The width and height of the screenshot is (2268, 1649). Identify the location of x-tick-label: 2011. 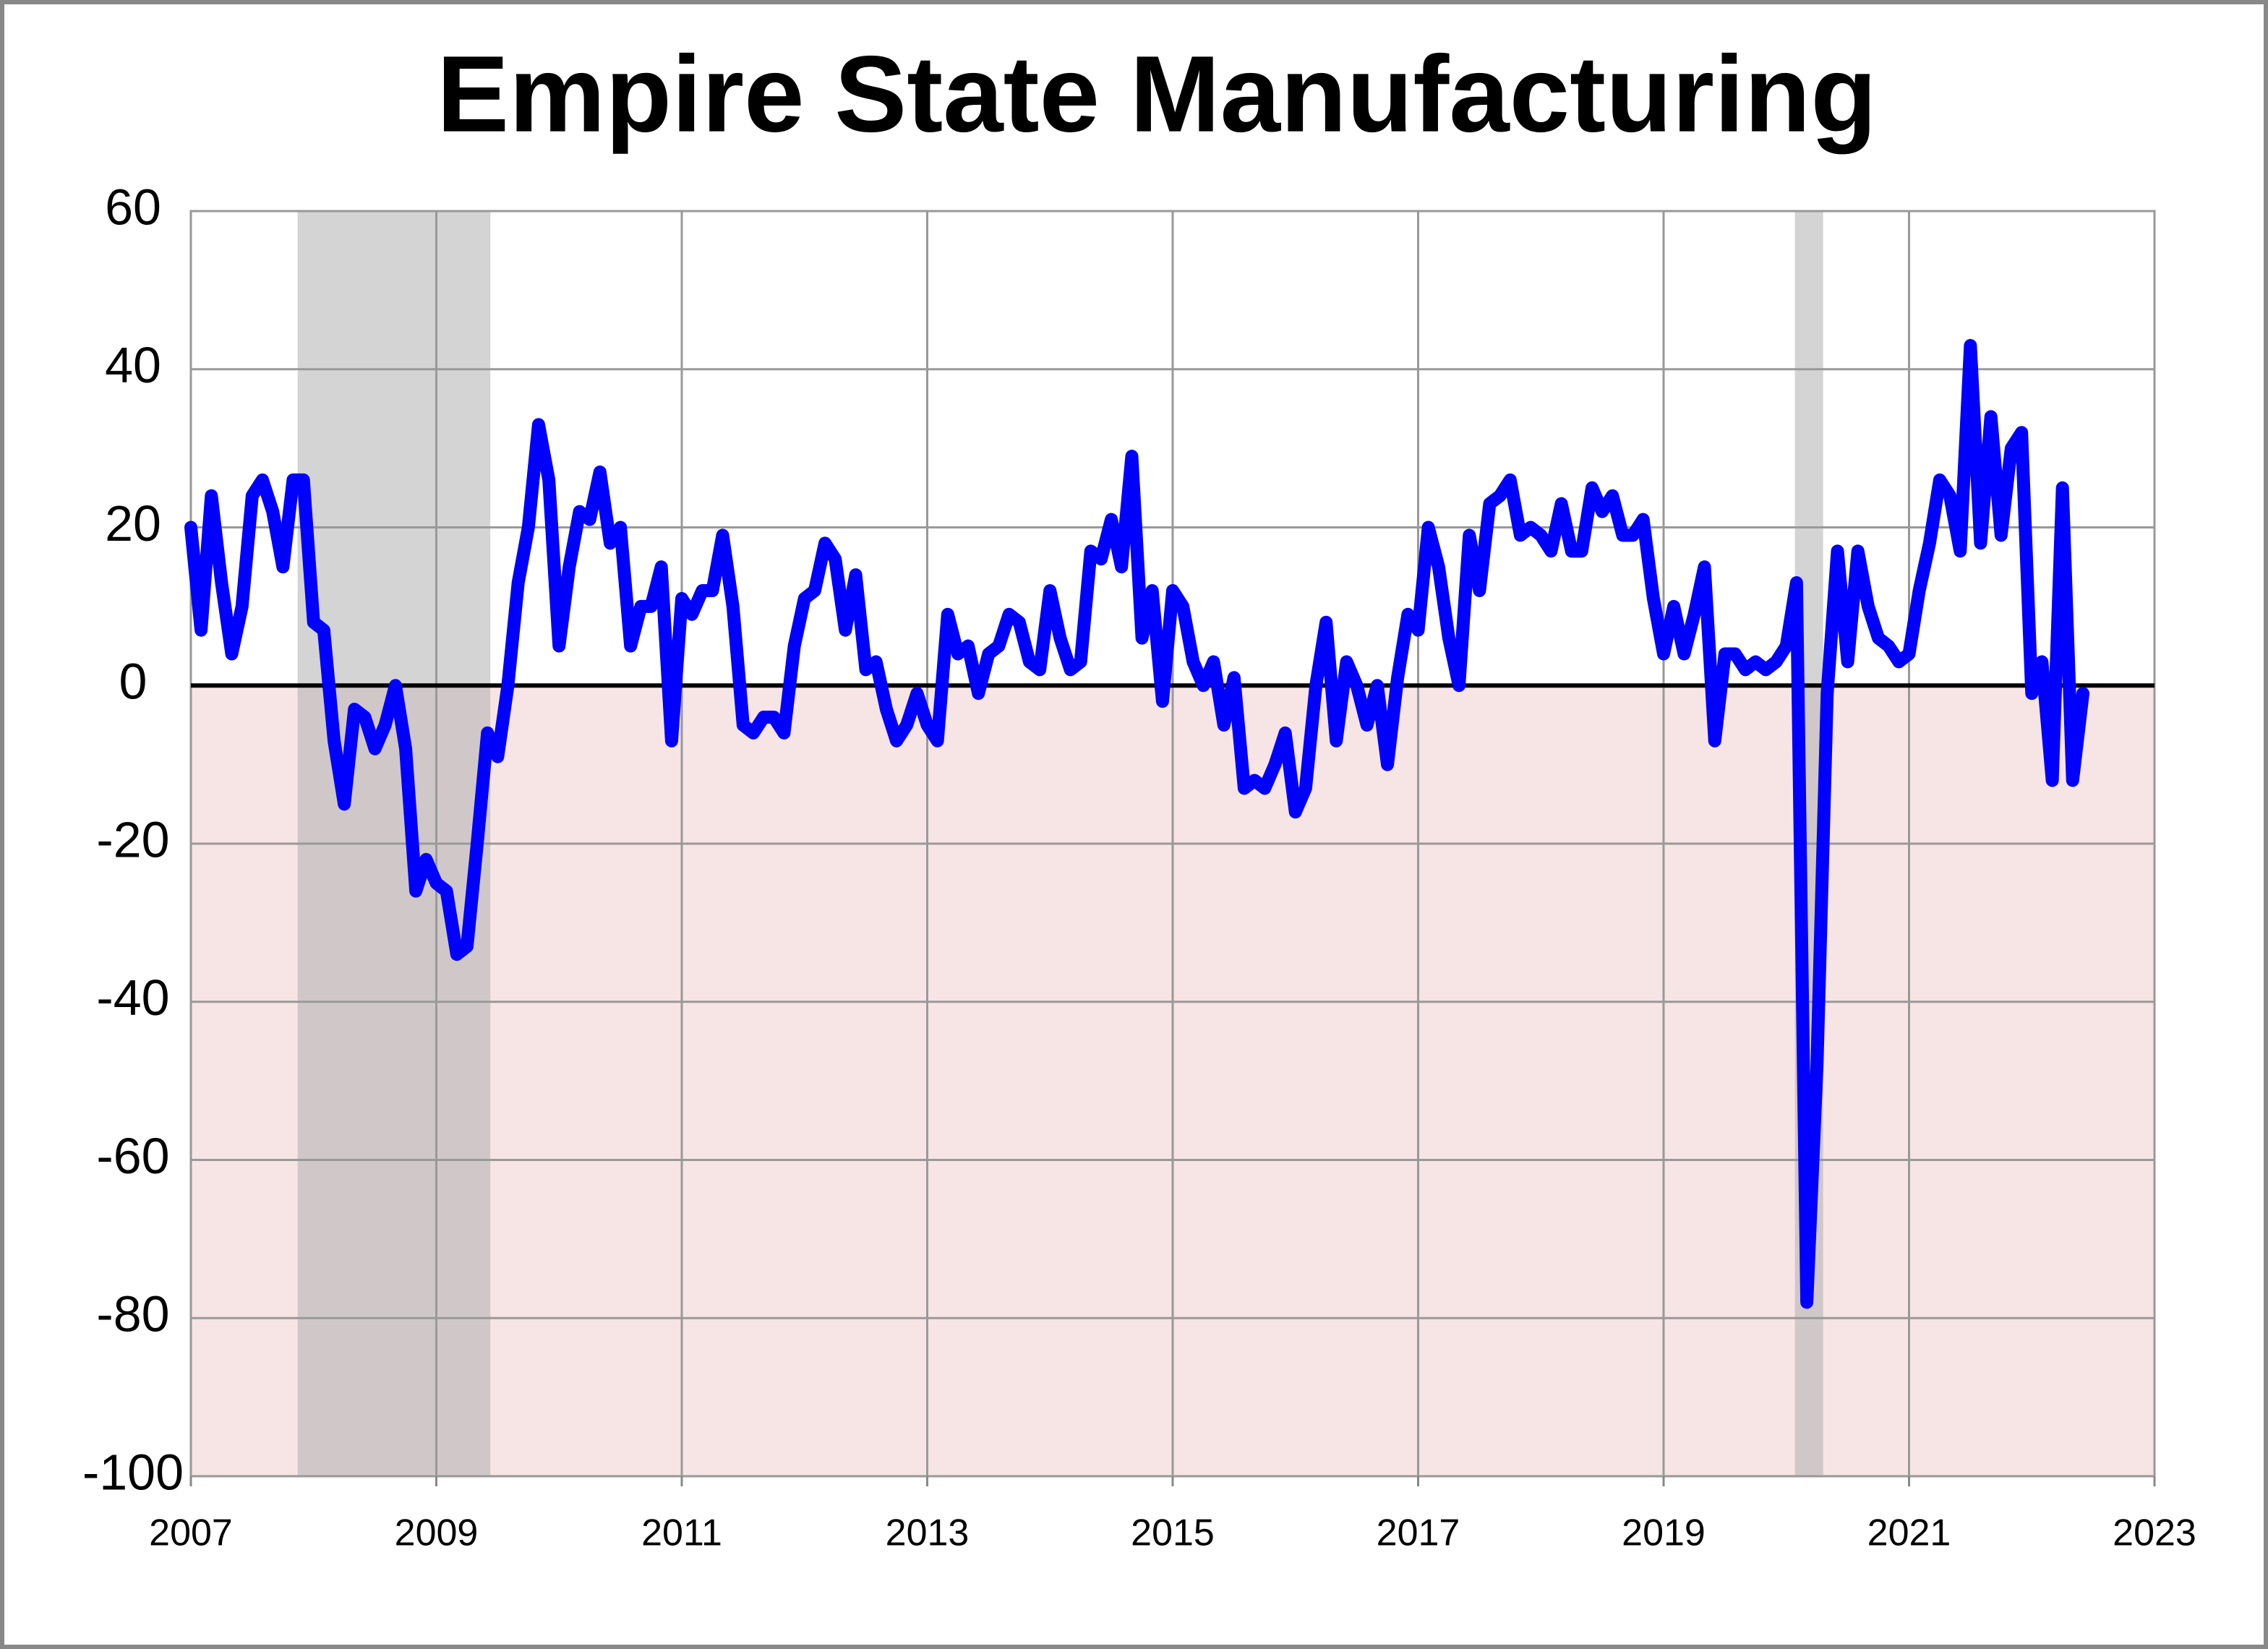
(681, 1533).